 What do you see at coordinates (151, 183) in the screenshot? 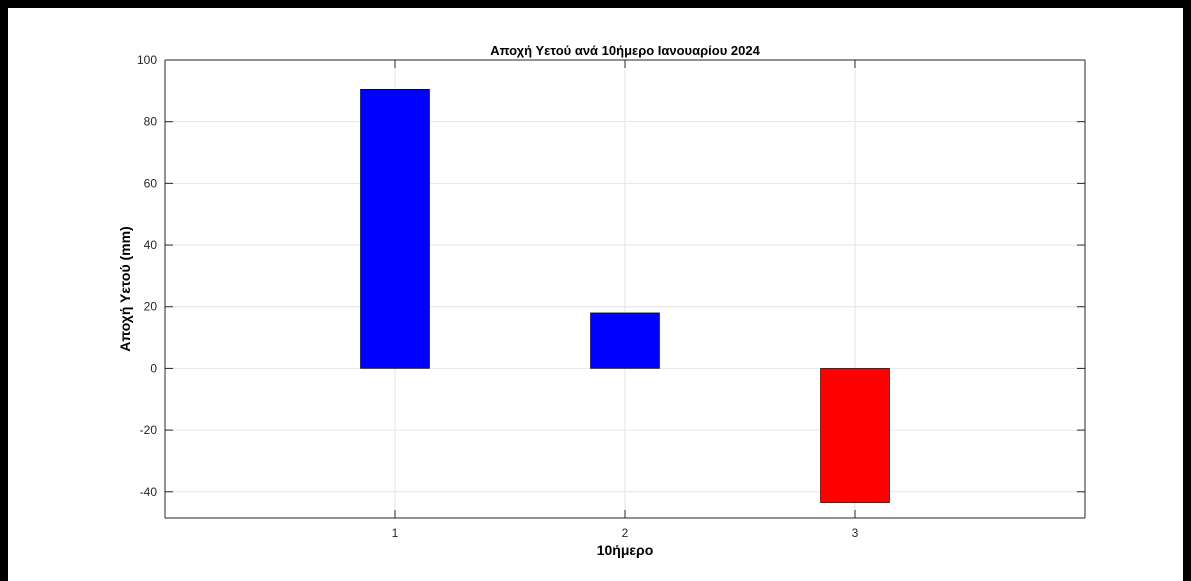
I see `y-tick-label: 60` at bounding box center [151, 183].